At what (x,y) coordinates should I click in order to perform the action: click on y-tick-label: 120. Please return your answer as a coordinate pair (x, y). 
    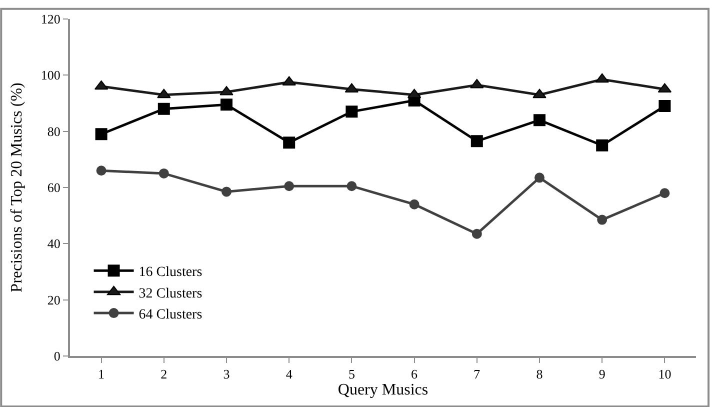
    Looking at the image, I should click on (50, 19).